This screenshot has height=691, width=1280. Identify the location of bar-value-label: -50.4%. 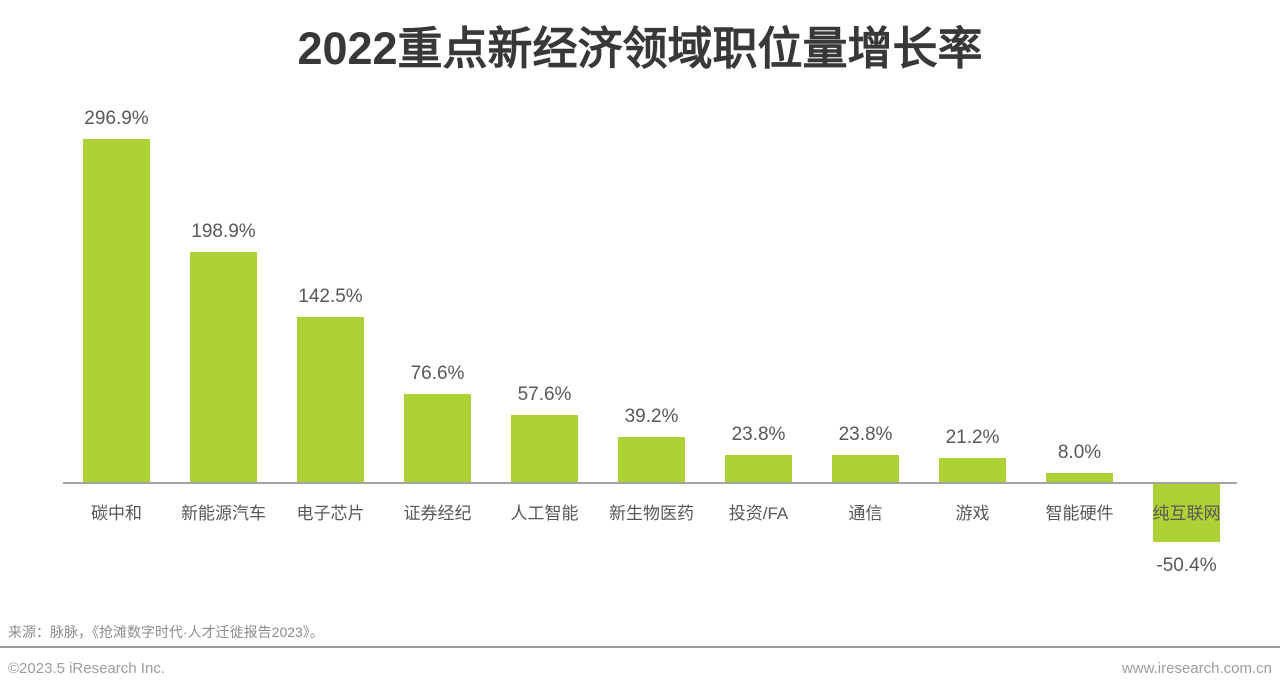
(1186, 565).